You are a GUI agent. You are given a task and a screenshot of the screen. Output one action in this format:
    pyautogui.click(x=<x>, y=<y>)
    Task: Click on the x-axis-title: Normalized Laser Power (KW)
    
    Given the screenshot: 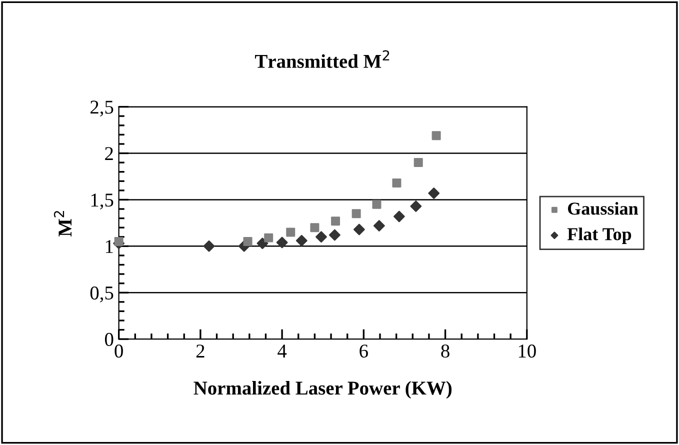 What is the action you would take?
    pyautogui.click(x=323, y=390)
    